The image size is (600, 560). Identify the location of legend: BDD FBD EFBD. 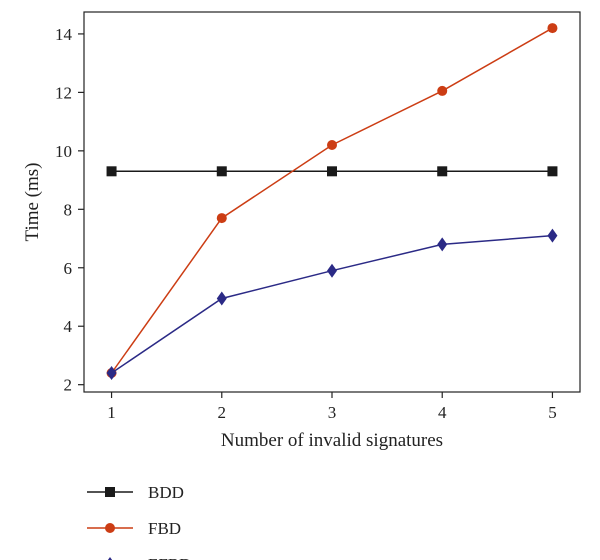
(139, 521).